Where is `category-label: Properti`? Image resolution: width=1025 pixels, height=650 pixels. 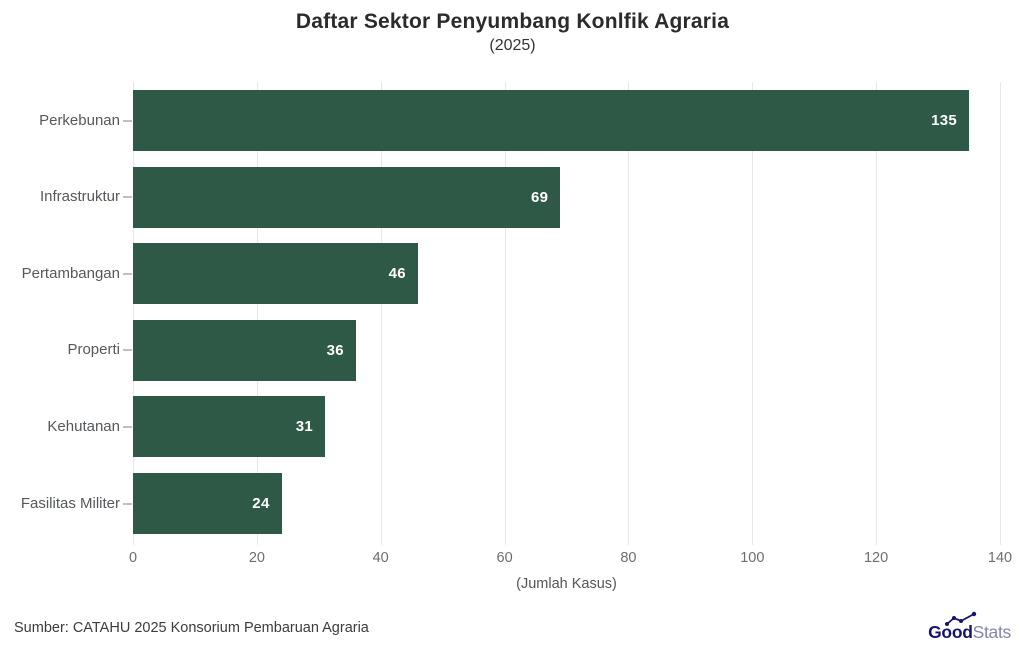
category-label: Properti is located at coordinates (93, 350).